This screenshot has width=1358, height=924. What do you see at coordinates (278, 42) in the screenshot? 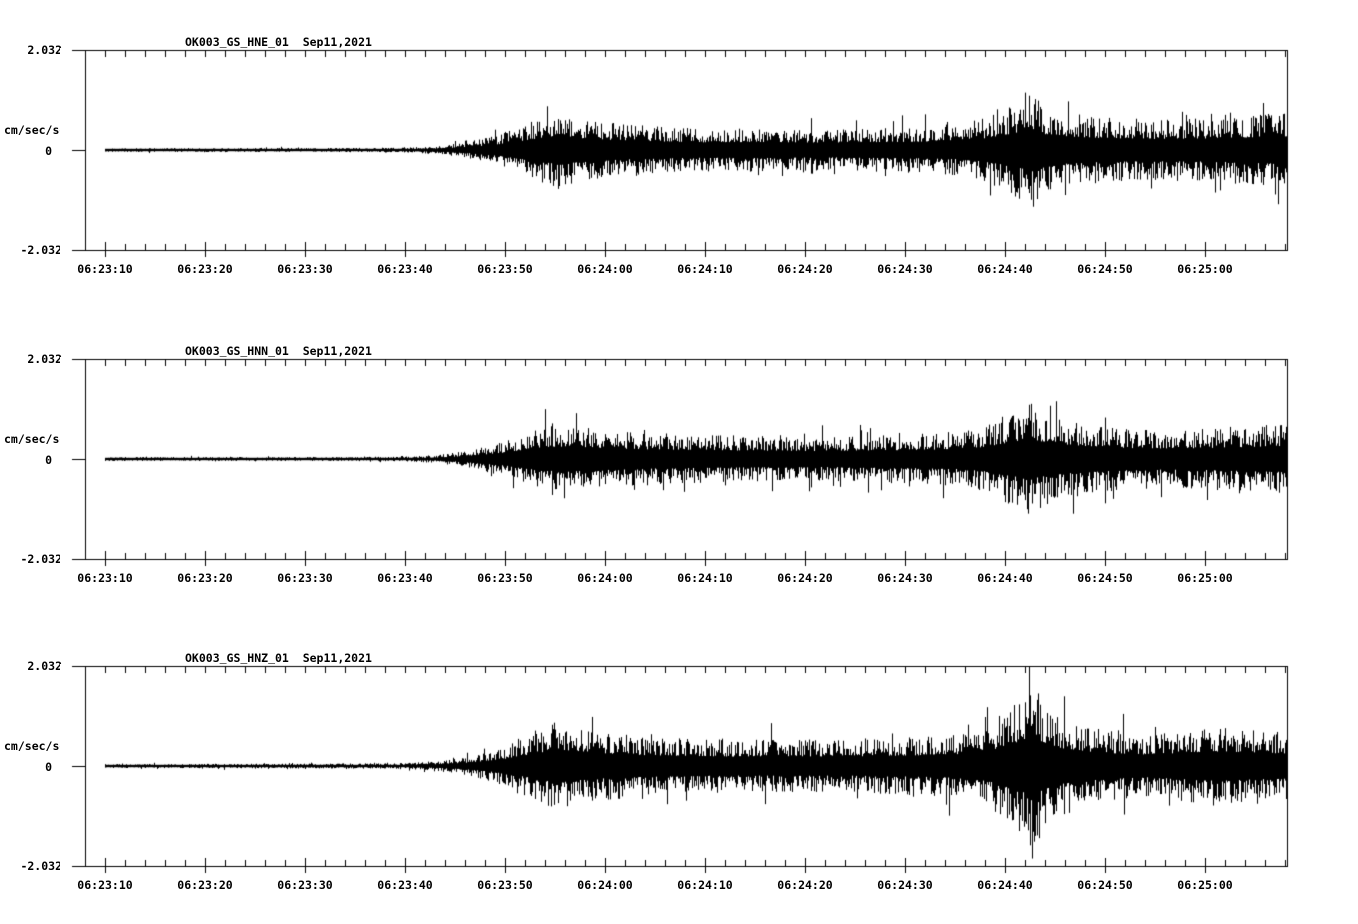
I see `trace-title-hne: OK003_GS_HNE_01 Sep11,2021` at bounding box center [278, 42].